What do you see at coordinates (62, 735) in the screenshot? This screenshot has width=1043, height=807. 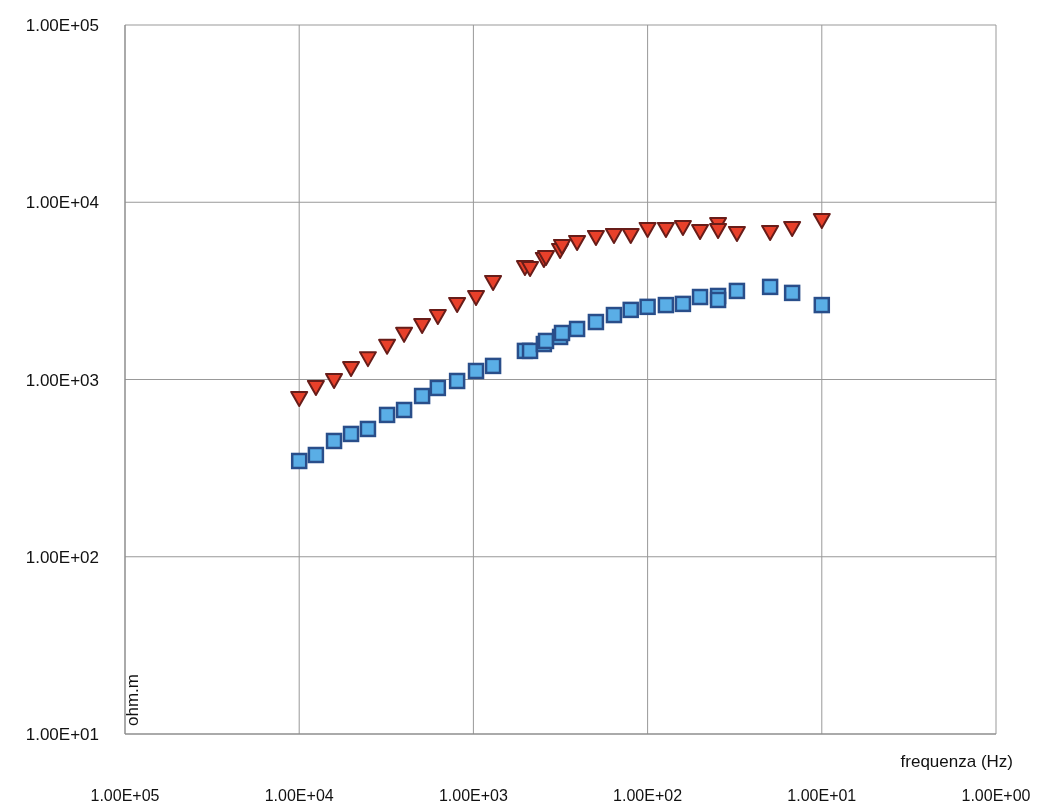 I see `y-tick-label: 1.00E+01` at bounding box center [62, 735].